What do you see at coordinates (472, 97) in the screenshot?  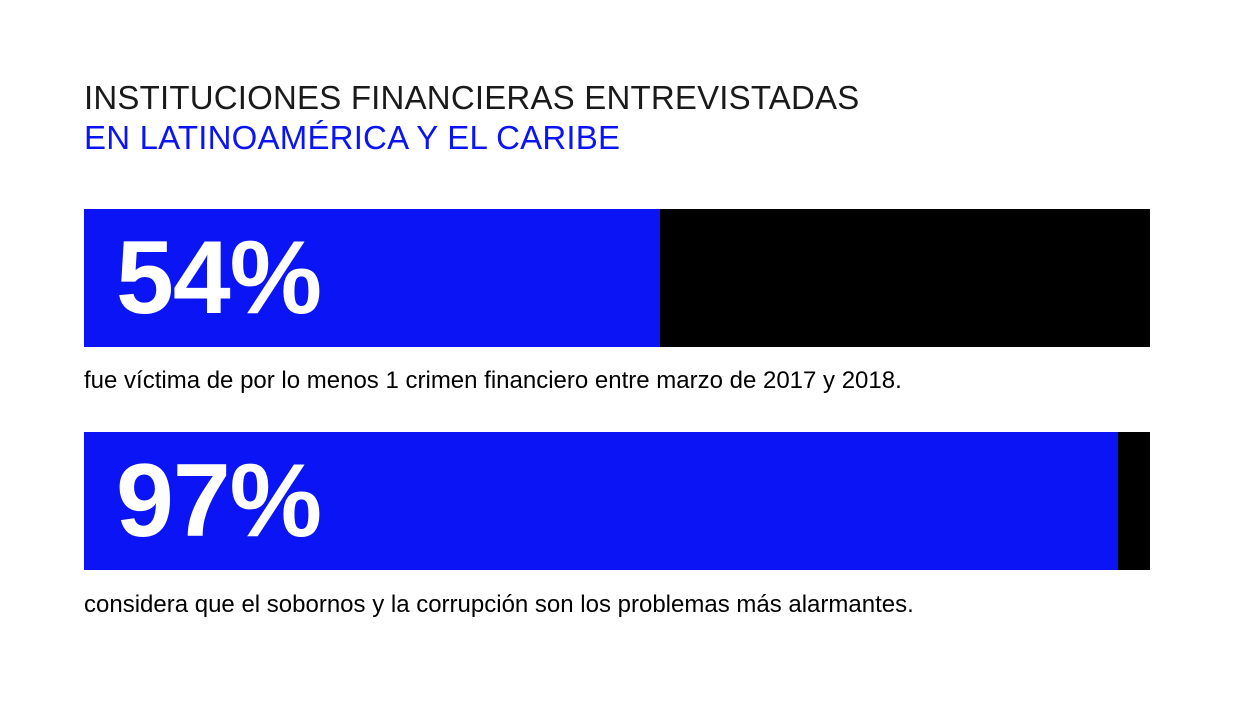 I see `title-line-1: INSTITUCIONES FINANCIERAS ENTREVISTADAS` at bounding box center [472, 97].